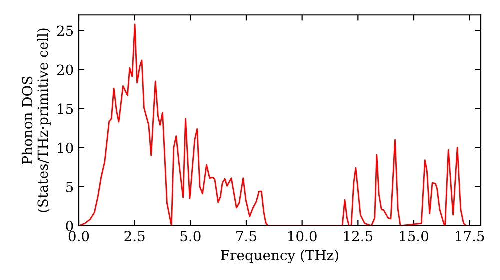  Describe the element at coordinates (79, 236) in the screenshot. I see `x-tick-label: 0.0` at that location.